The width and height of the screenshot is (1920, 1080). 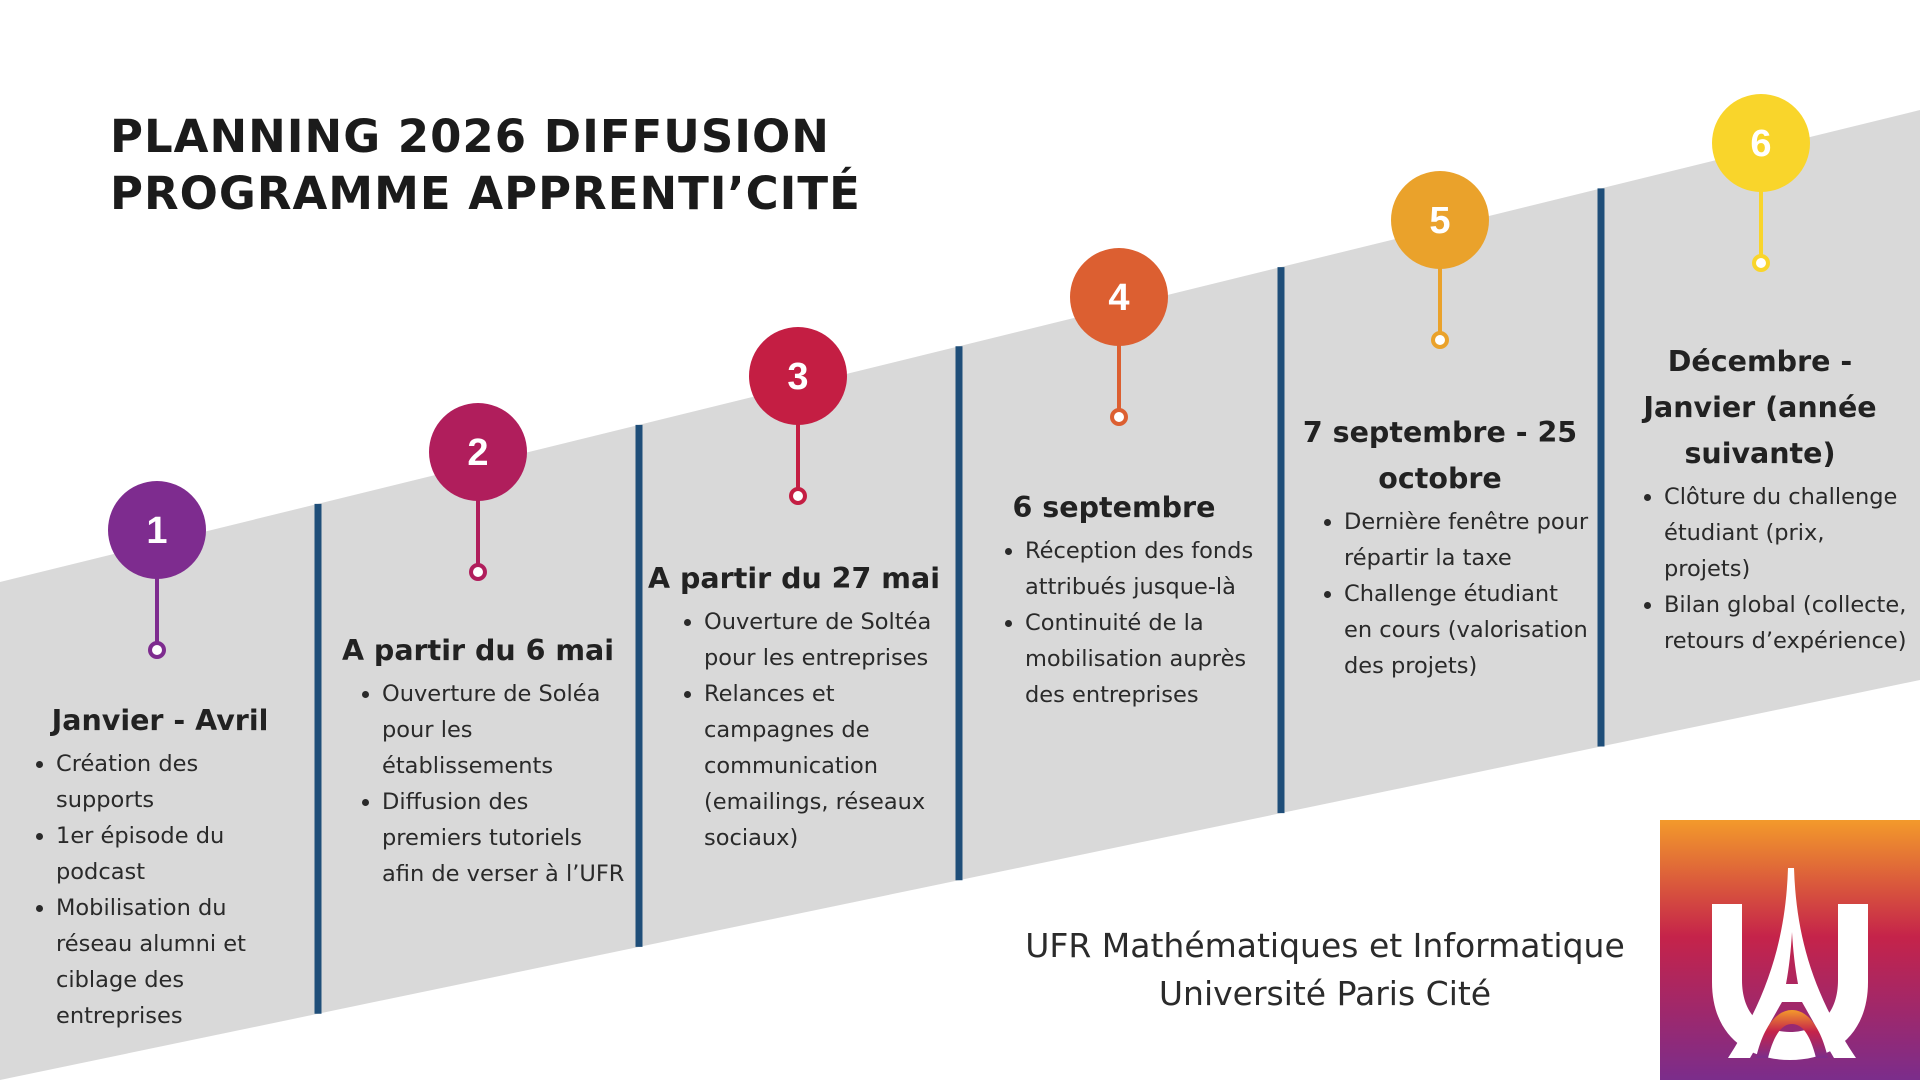 I want to click on step-3-pin-end, so click(x=798, y=496).